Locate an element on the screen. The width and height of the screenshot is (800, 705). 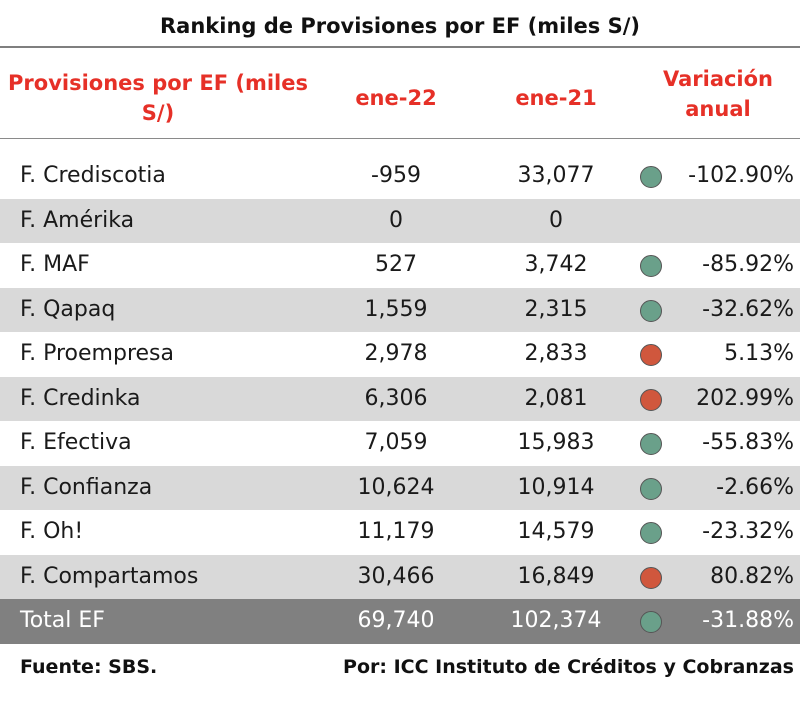
table-row: F. Credinka 6,306 2,081 202.99% is located at coordinates (400, 398).